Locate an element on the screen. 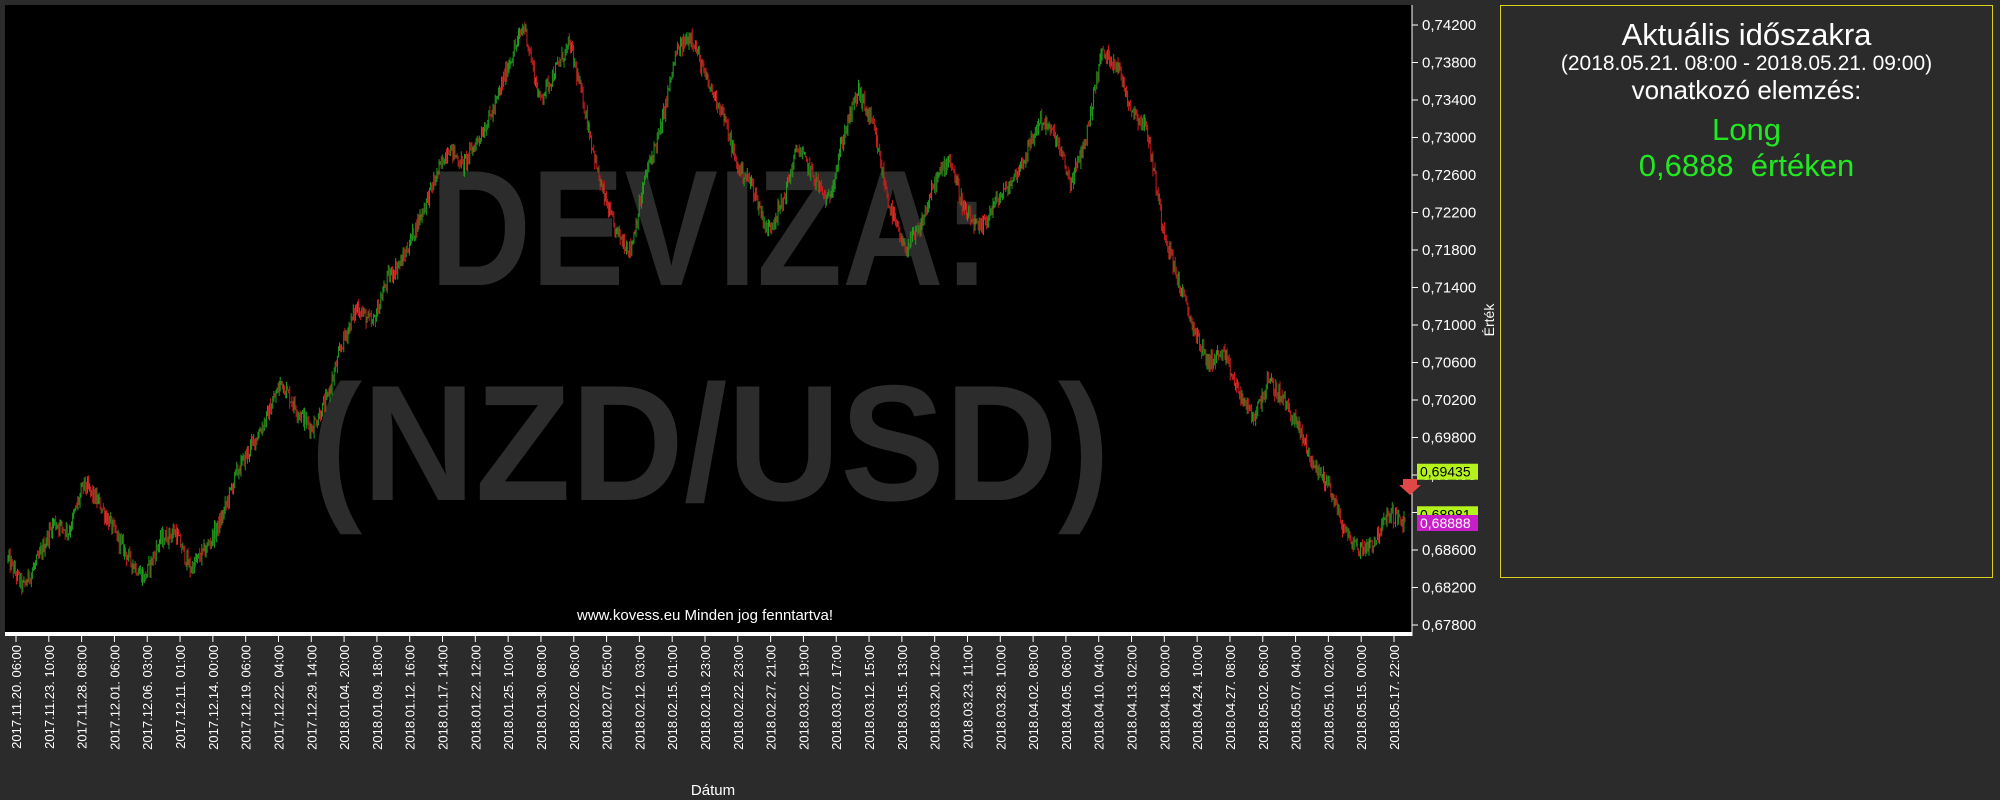 Image resolution: width=2000 pixels, height=800 pixels. y-tick-label: 0,70200 is located at coordinates (1449, 400).